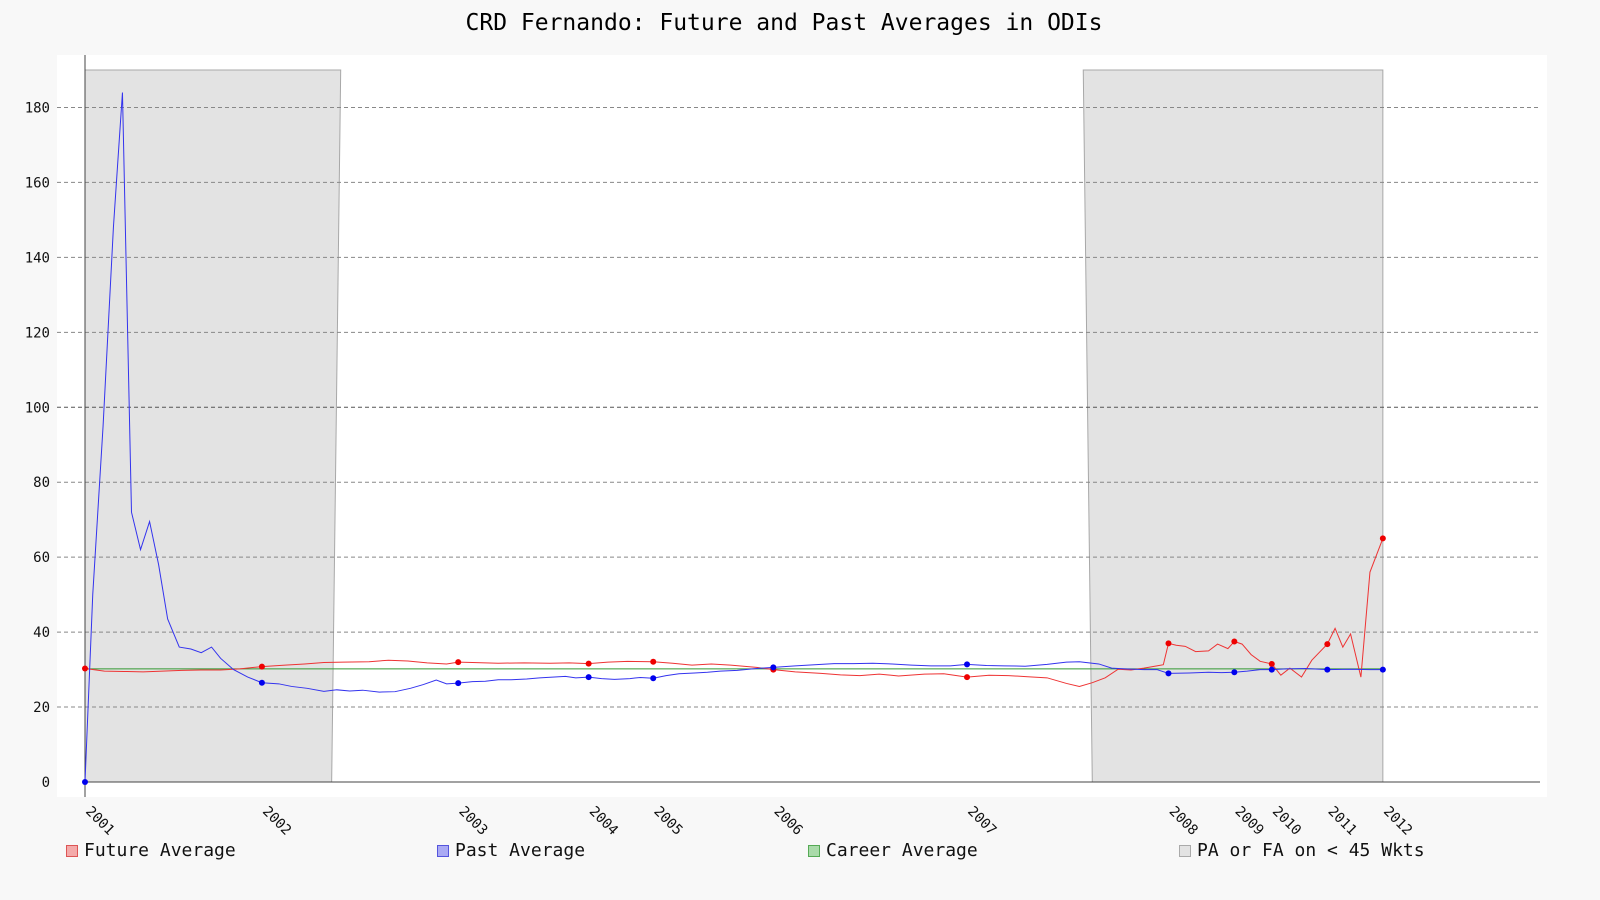 Image resolution: width=1600 pixels, height=900 pixels. I want to click on career-average-swatch, so click(814, 850).